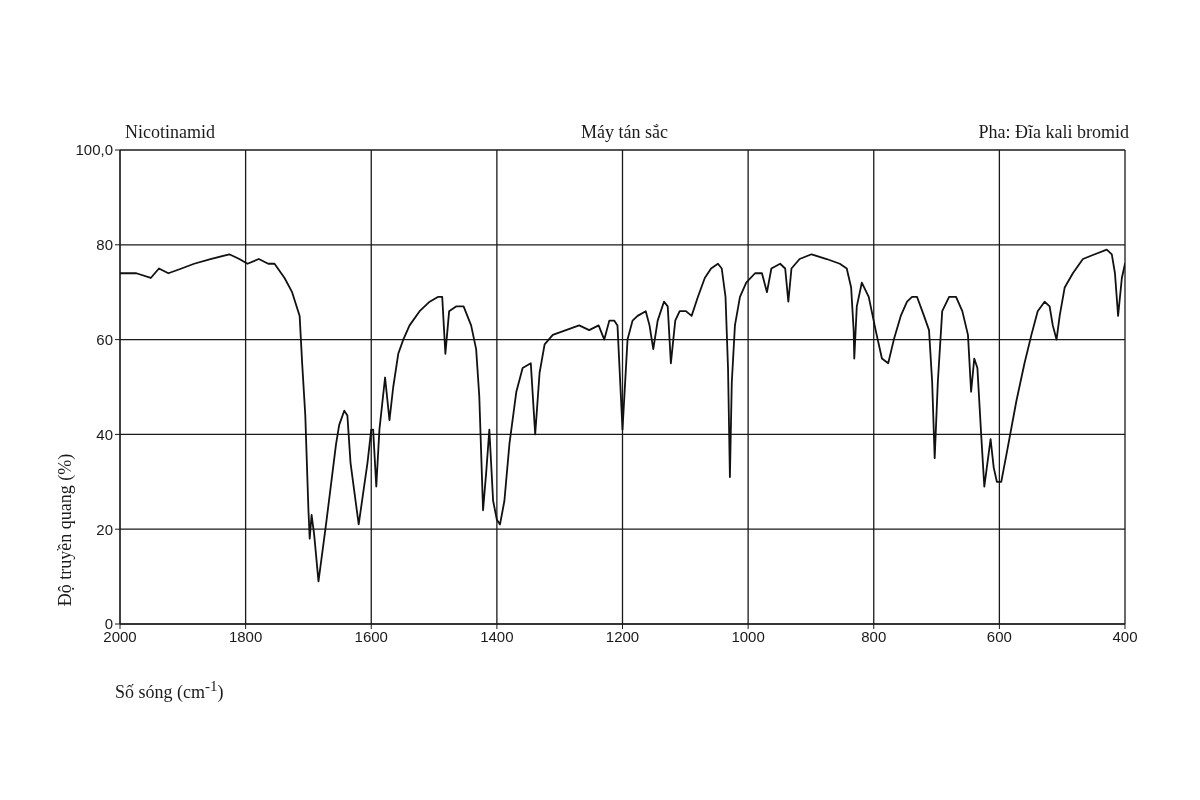 The width and height of the screenshot is (1200, 800). Describe the element at coordinates (104, 339) in the screenshot. I see `y-tick-label: 60` at that location.